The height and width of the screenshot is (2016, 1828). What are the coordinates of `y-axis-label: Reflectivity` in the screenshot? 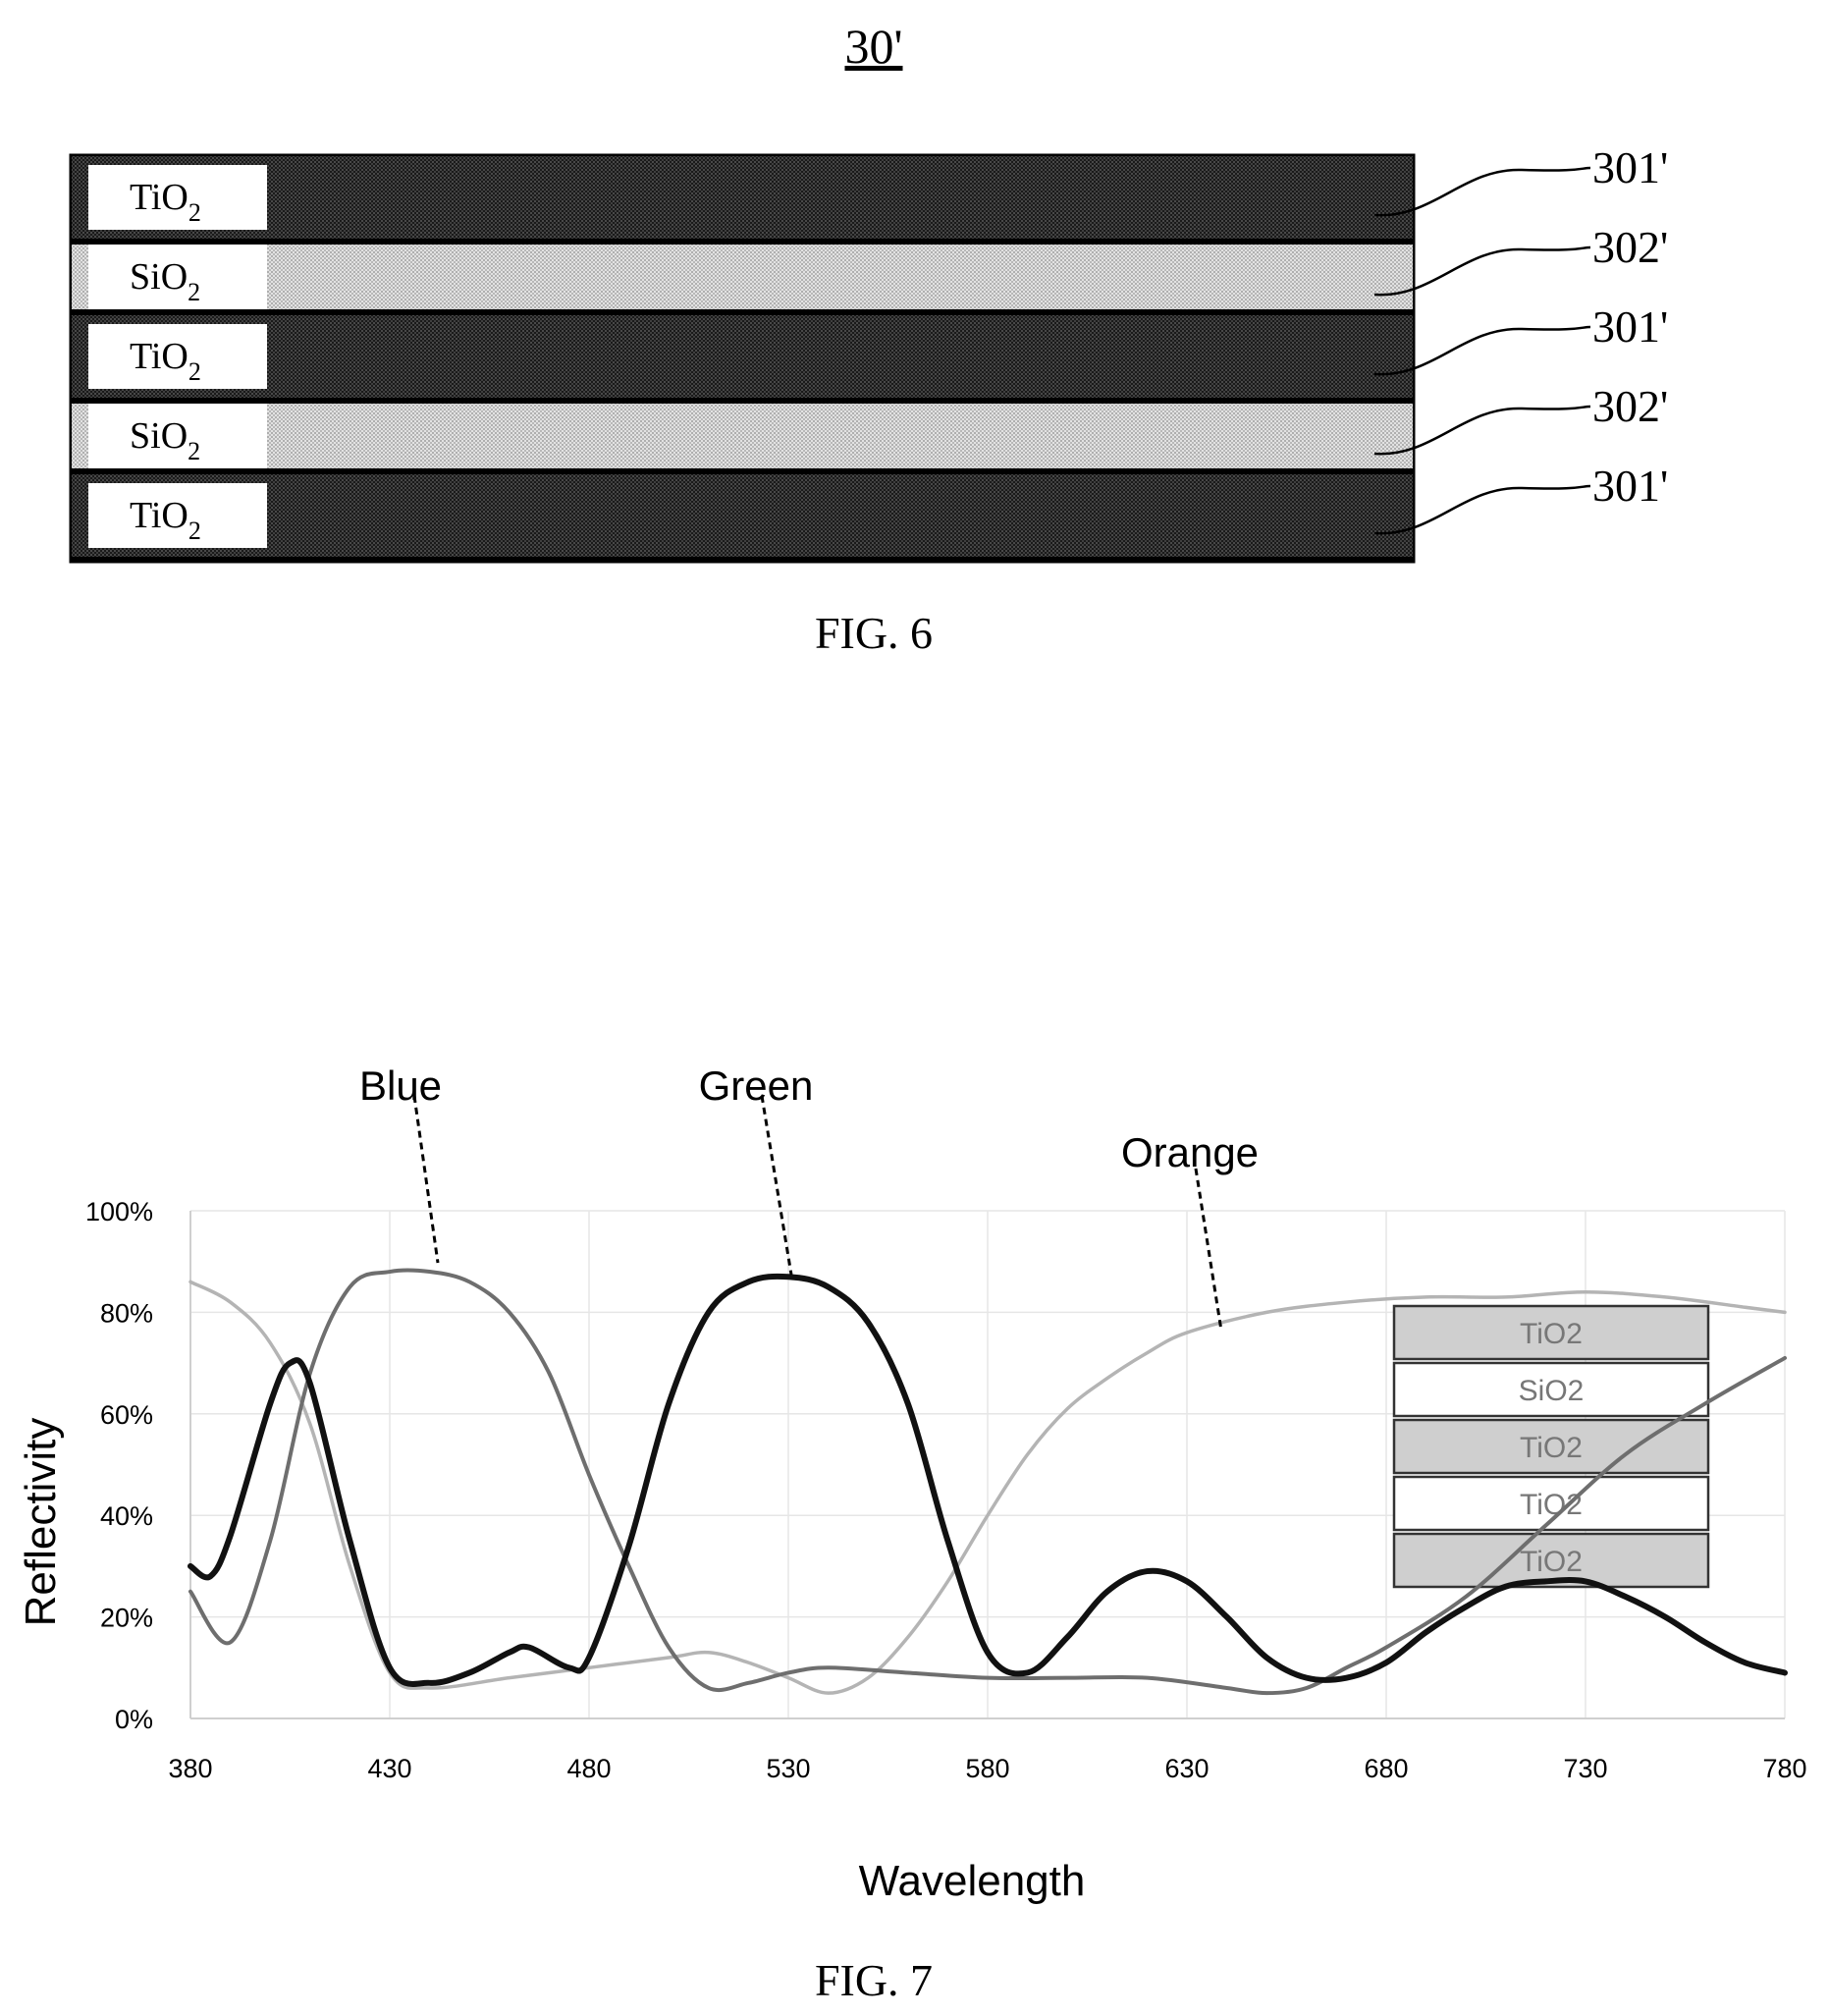 It's located at (41, 1523).